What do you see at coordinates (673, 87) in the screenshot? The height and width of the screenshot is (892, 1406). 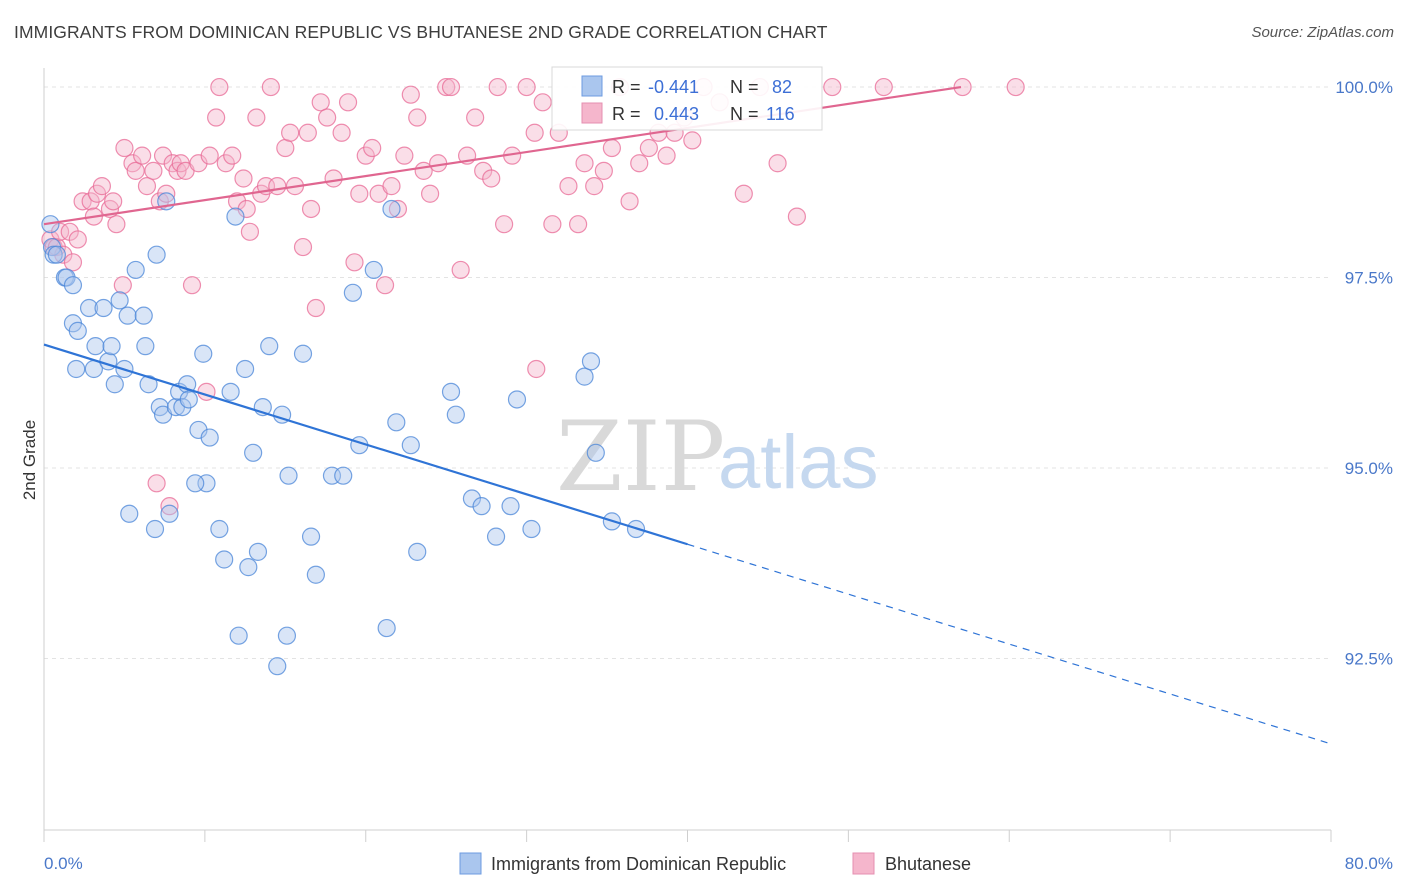 I see `stats-r-value-blue: -0.441` at bounding box center [673, 87].